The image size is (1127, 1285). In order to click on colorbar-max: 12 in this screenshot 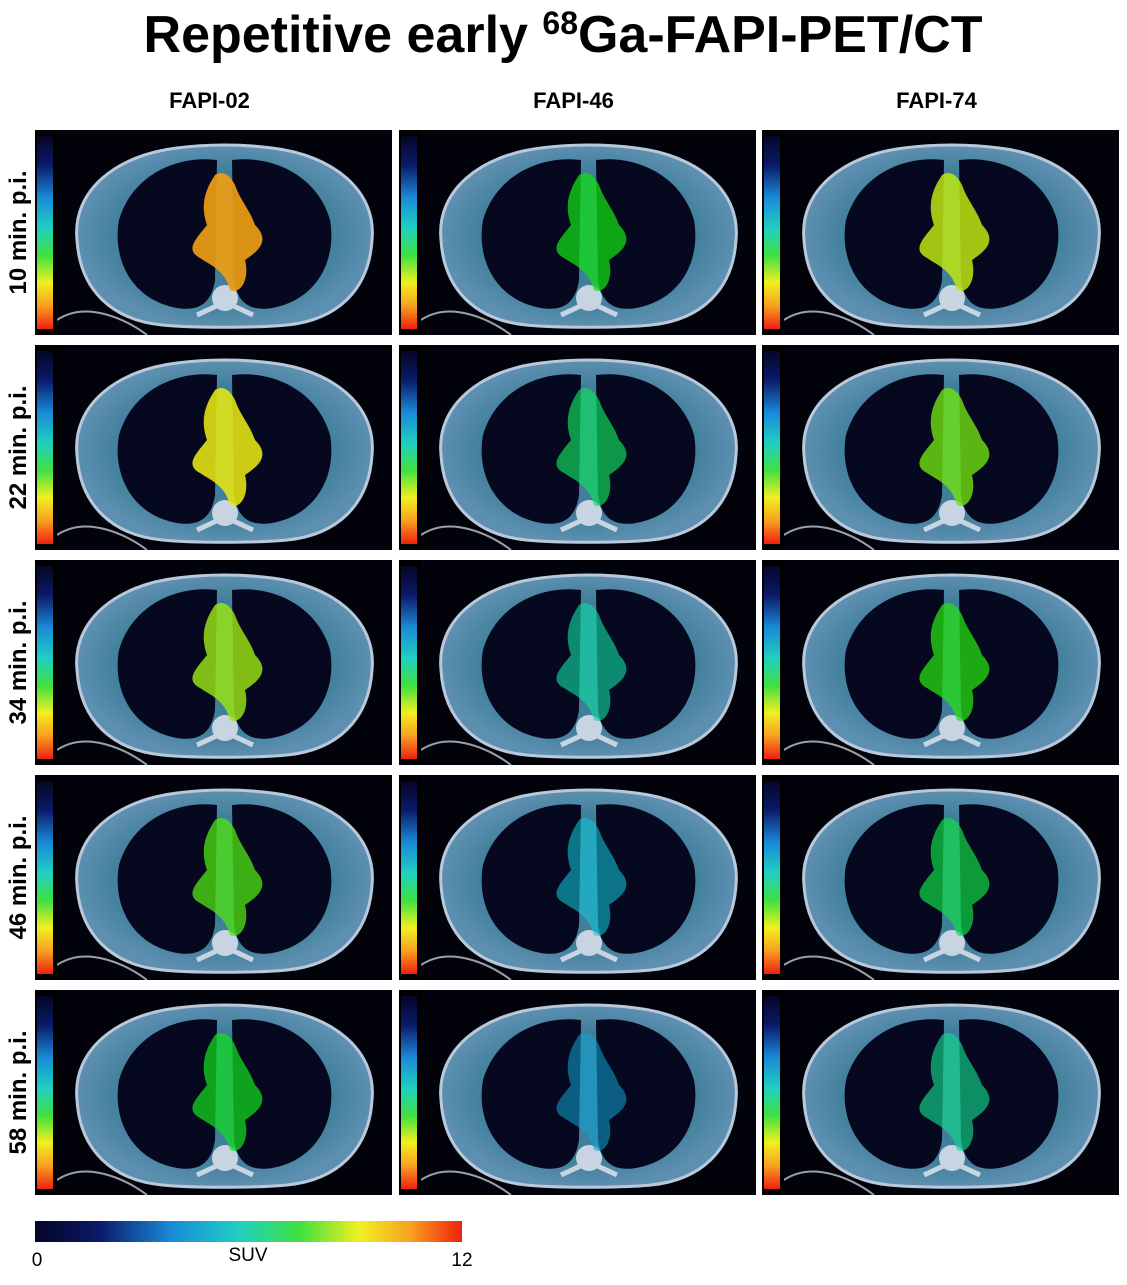, I will do `click(461, 1260)`.